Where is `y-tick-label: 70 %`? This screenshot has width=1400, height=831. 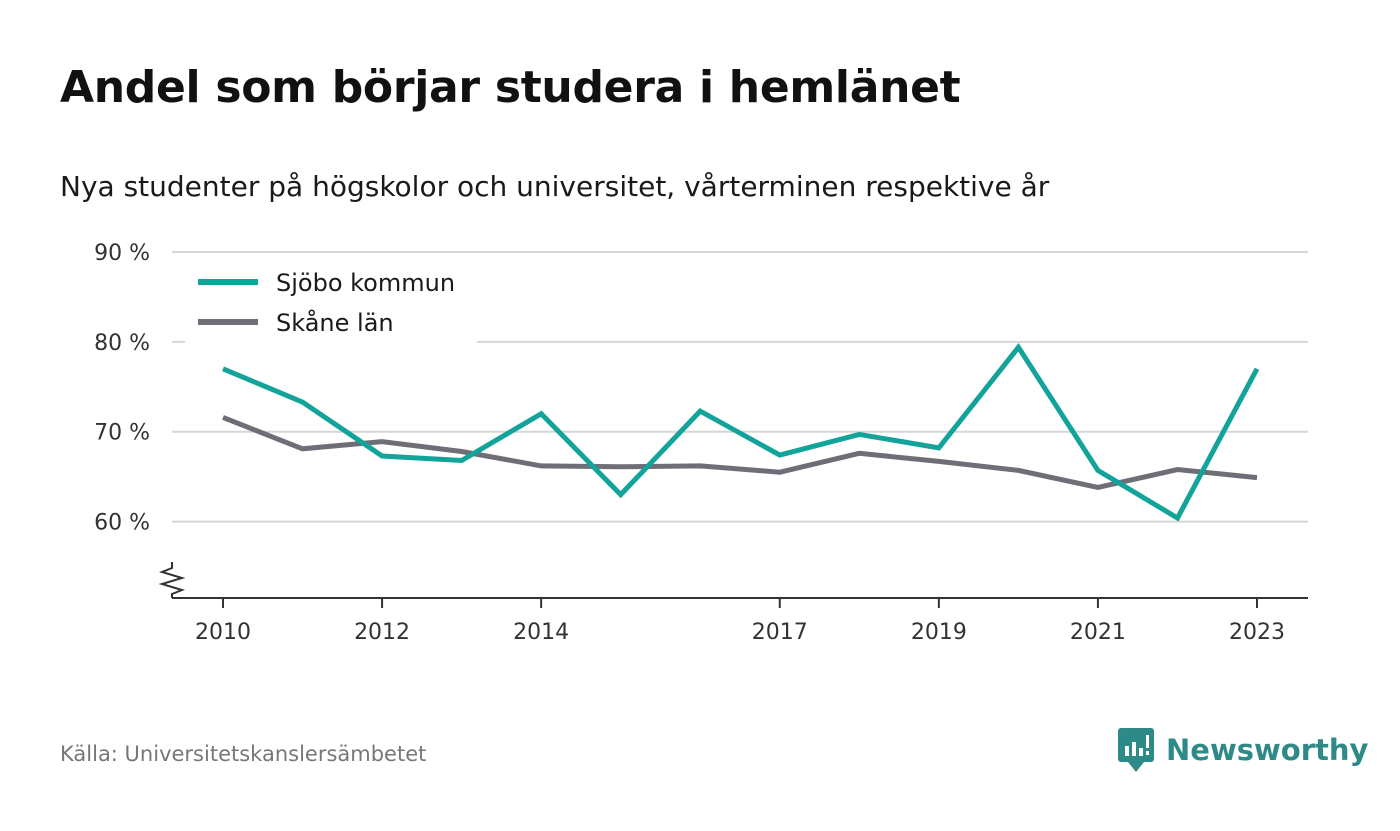
y-tick-label: 70 % is located at coordinates (122, 433).